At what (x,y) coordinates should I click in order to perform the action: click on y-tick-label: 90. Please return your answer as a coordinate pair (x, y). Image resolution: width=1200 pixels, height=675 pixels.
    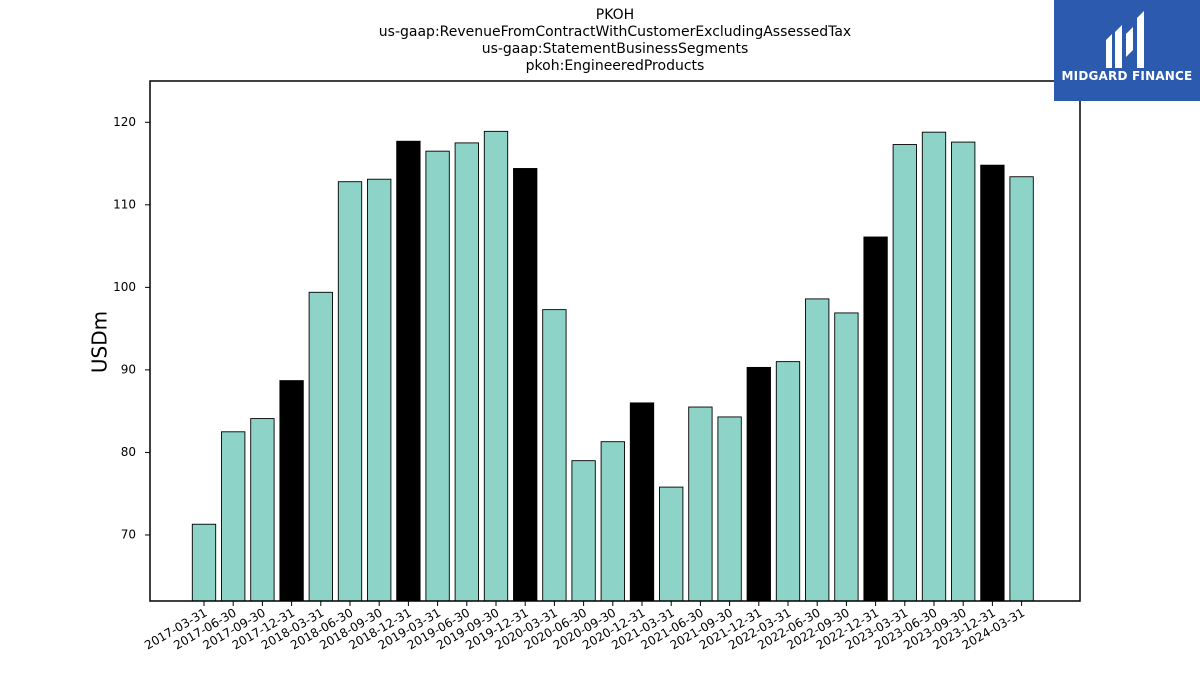
    Looking at the image, I should click on (128, 369).